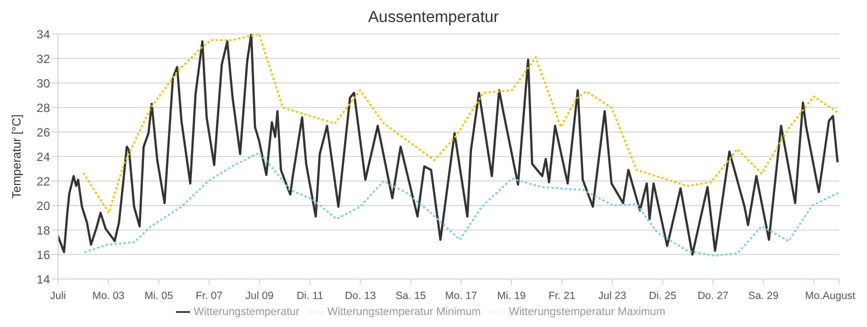  Describe the element at coordinates (247, 312) in the screenshot. I see `legend-label: Witterungstemperatur` at that location.